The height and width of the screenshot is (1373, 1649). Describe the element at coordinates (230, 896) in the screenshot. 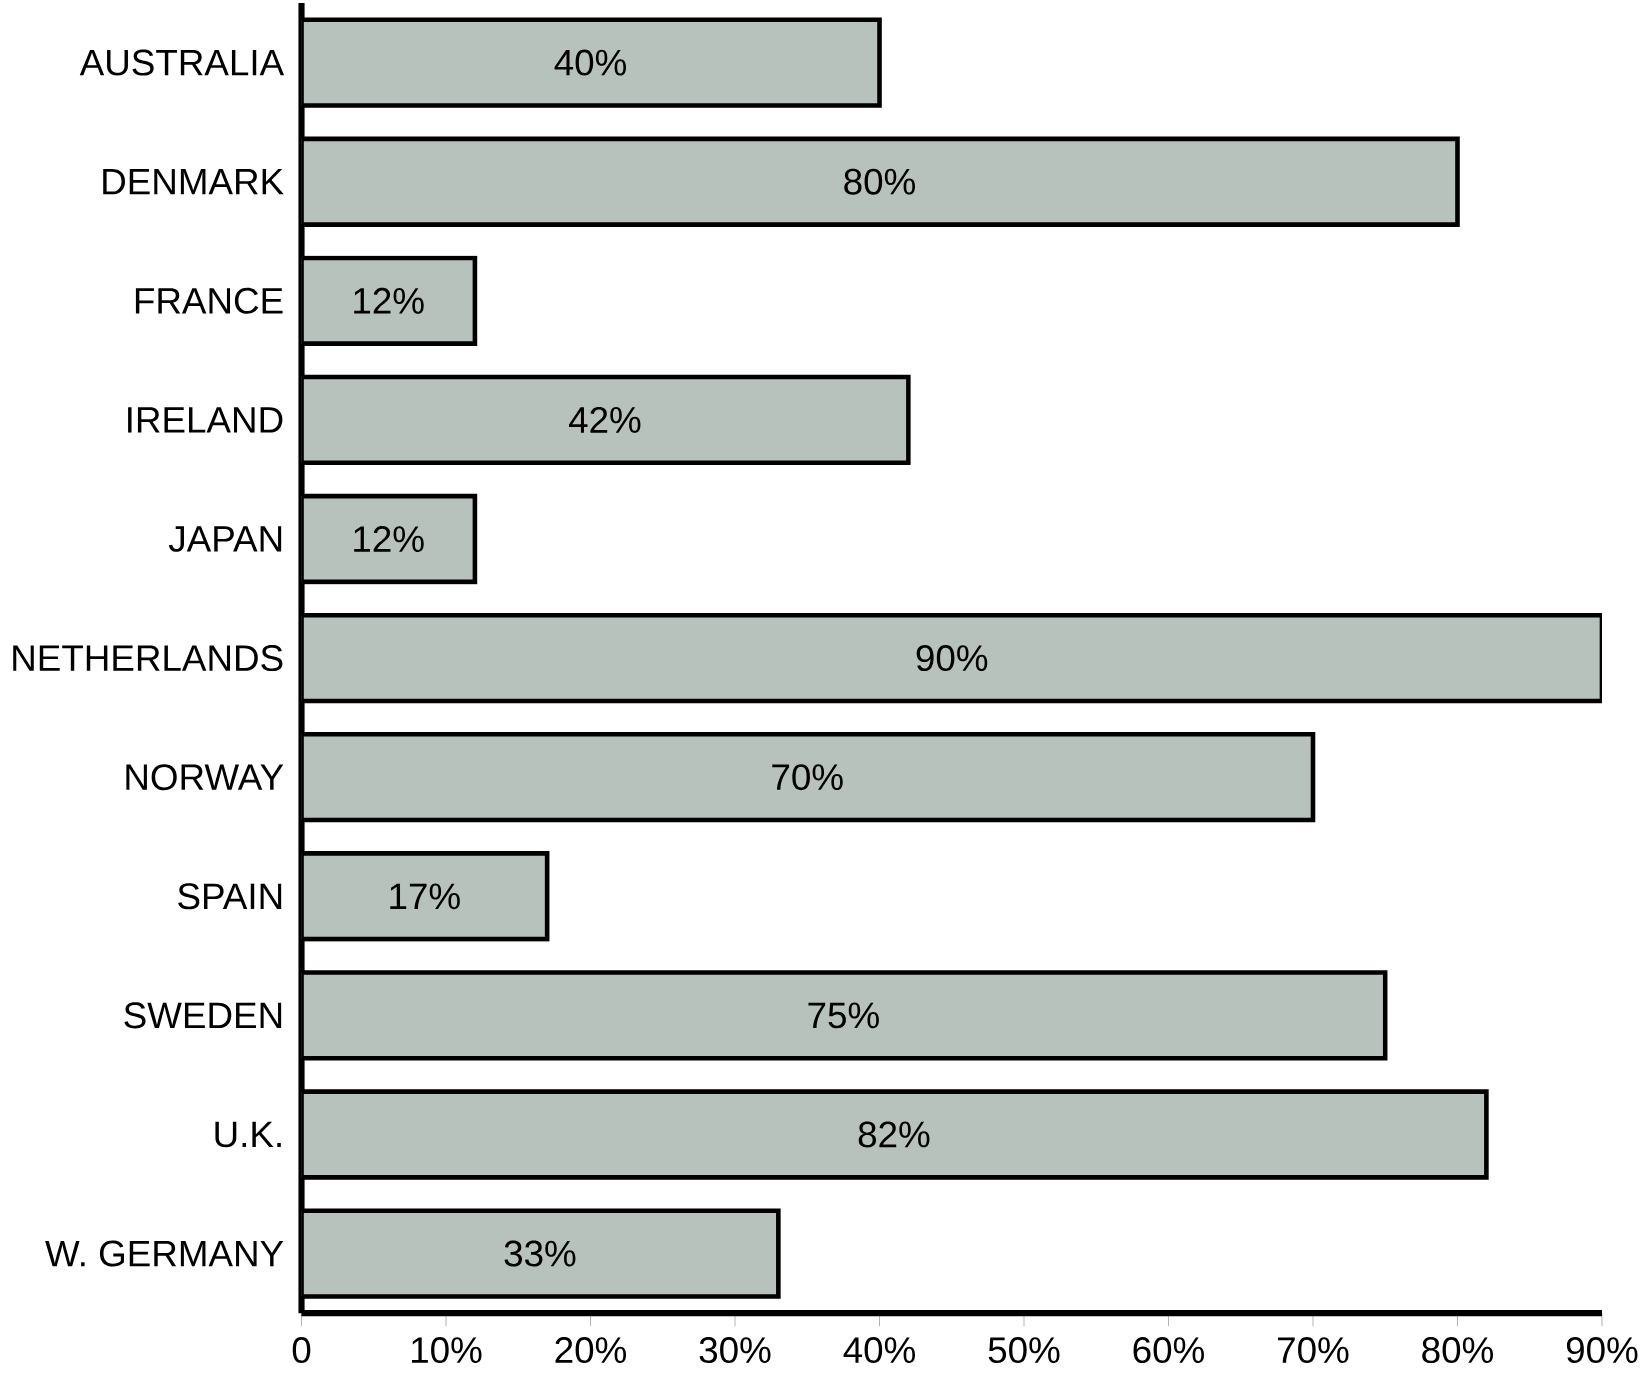

I see `y-tick-label: SPAIN` at that location.